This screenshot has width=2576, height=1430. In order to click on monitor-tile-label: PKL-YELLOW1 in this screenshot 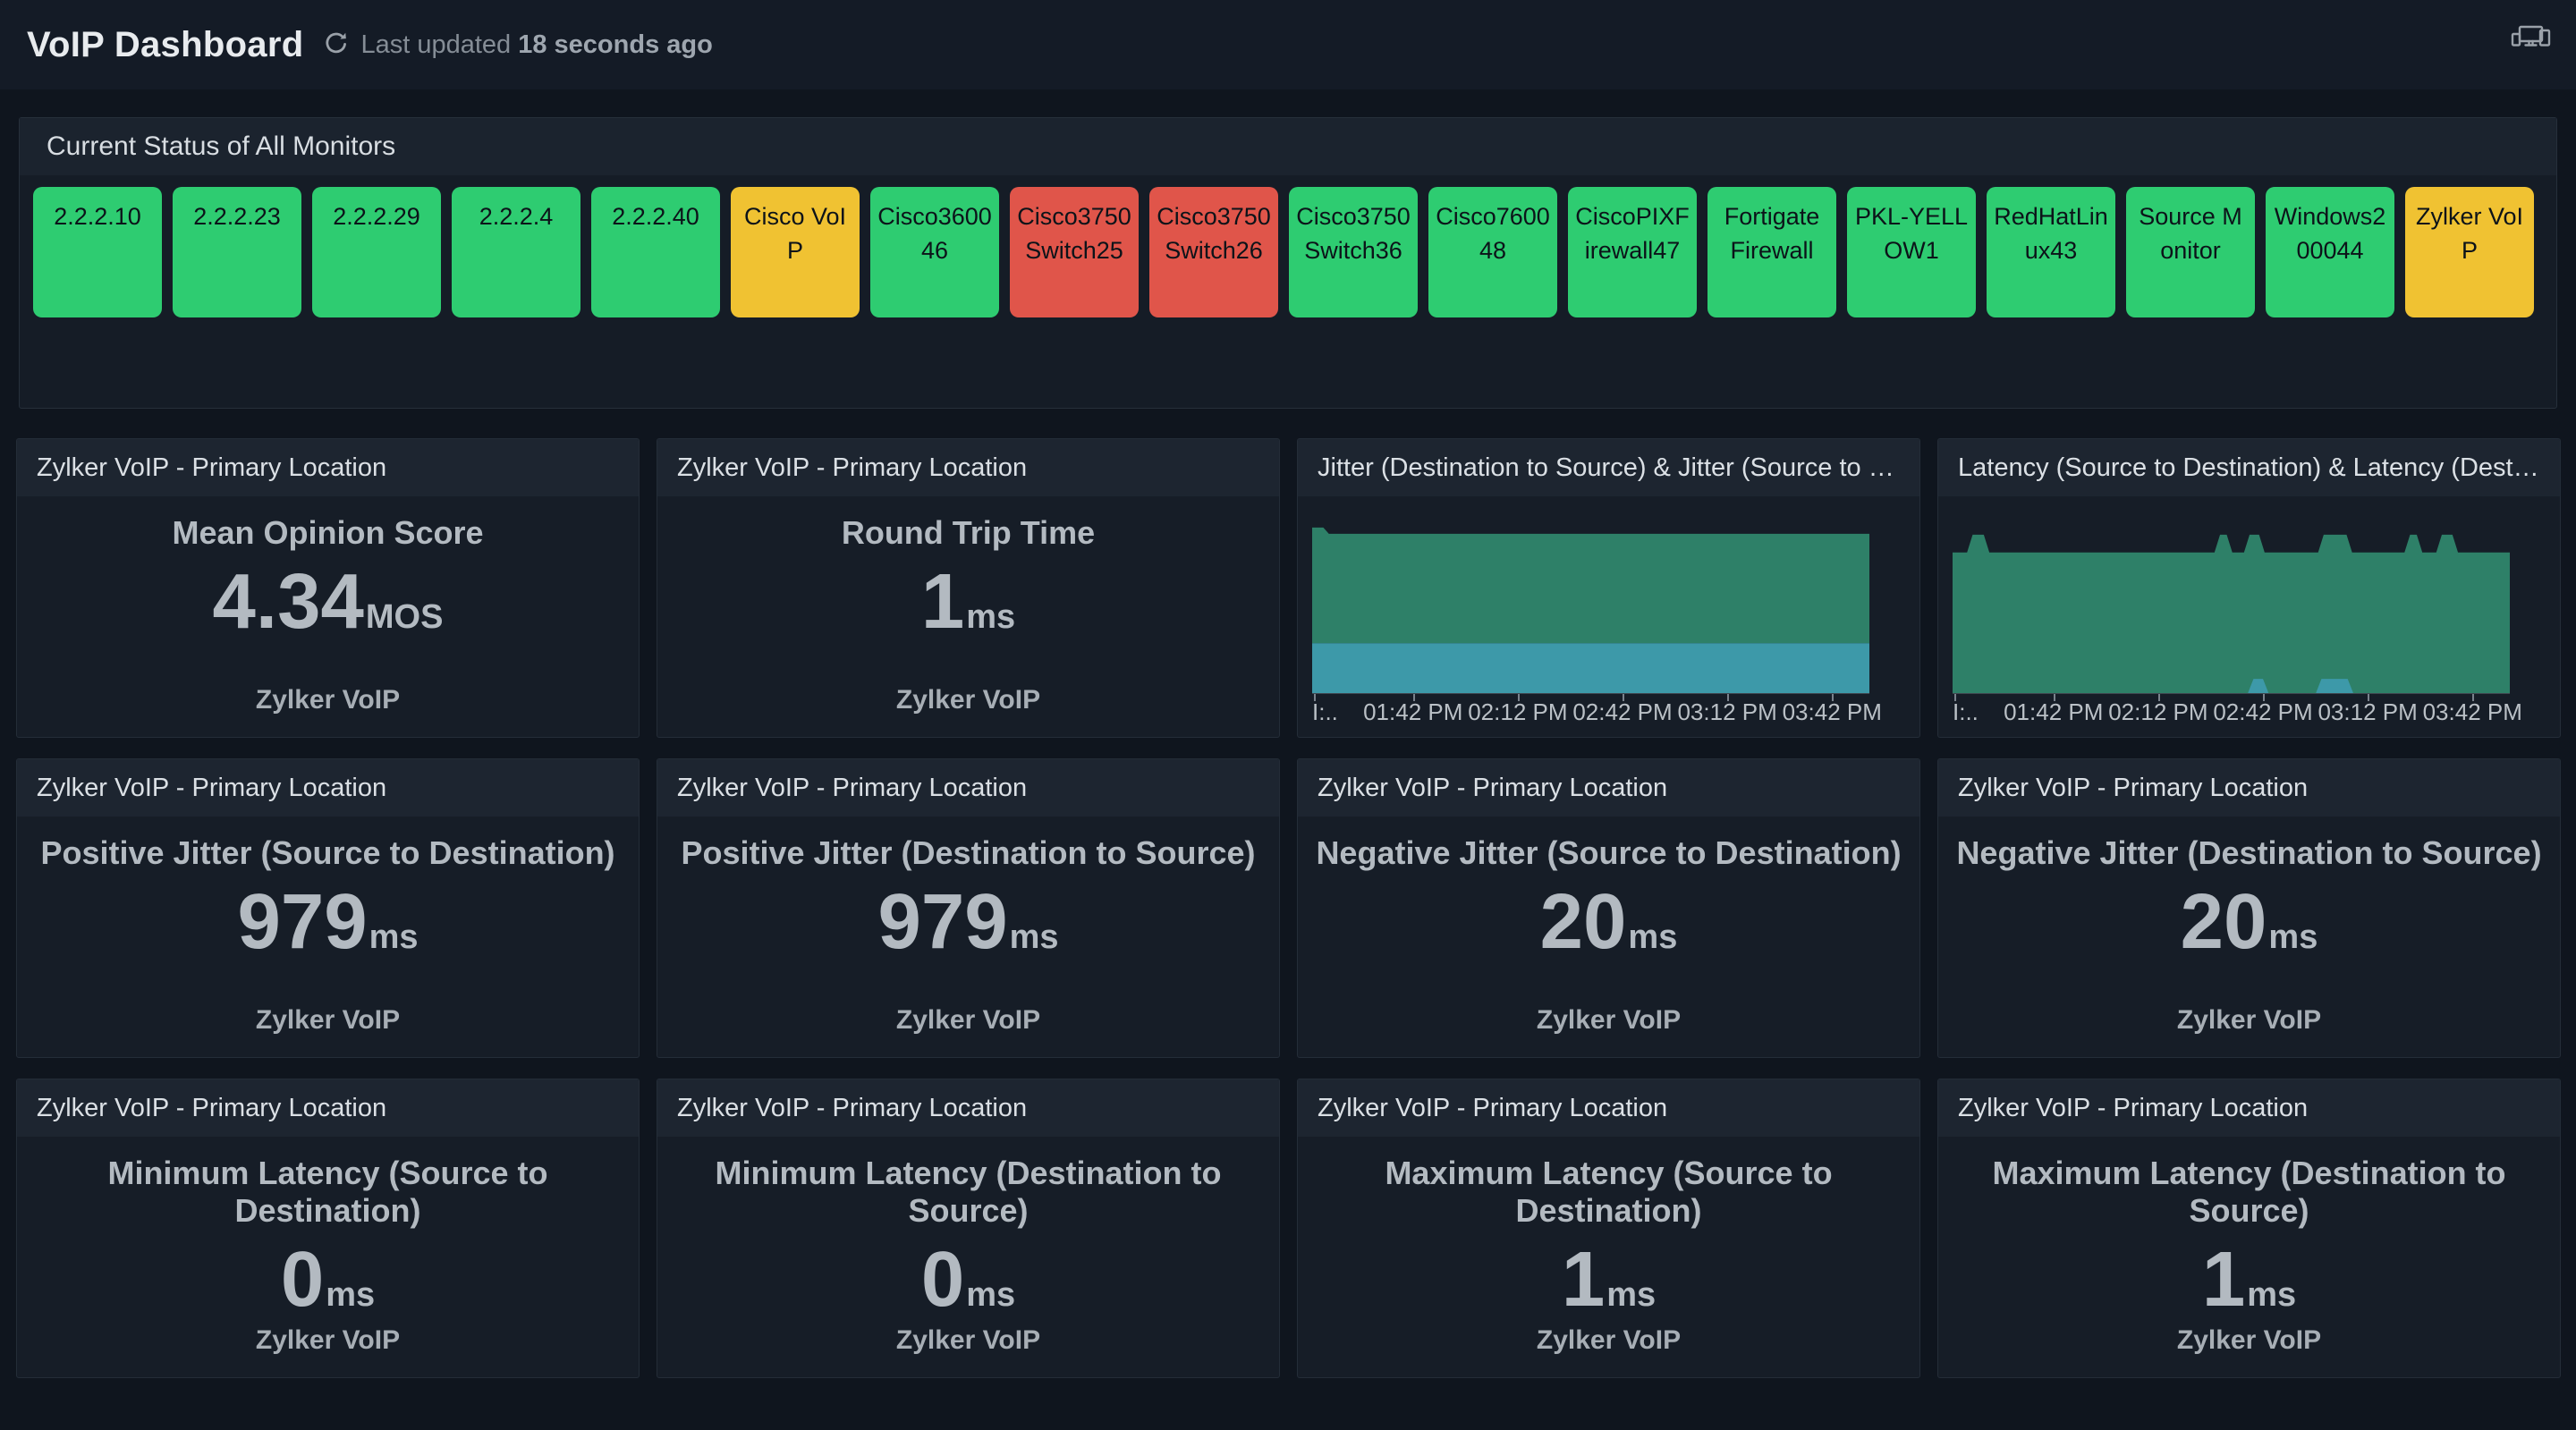, I will do `click(1911, 233)`.